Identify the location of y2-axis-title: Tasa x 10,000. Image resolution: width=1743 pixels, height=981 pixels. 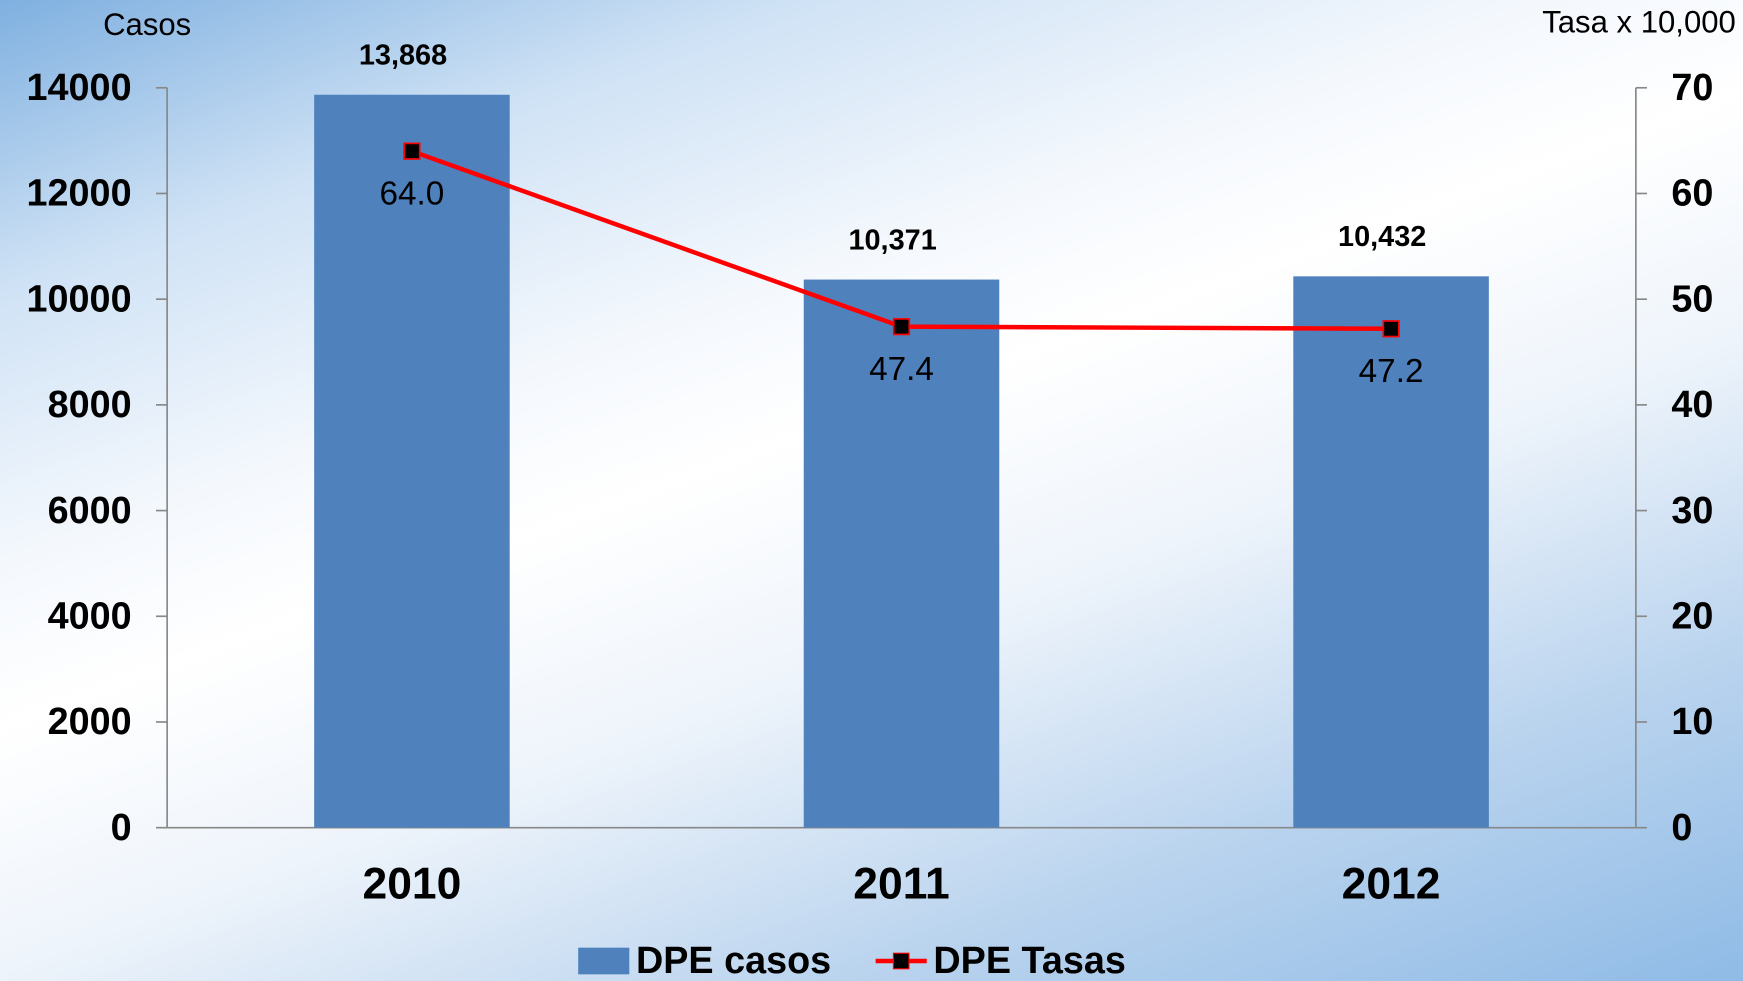
(1639, 22).